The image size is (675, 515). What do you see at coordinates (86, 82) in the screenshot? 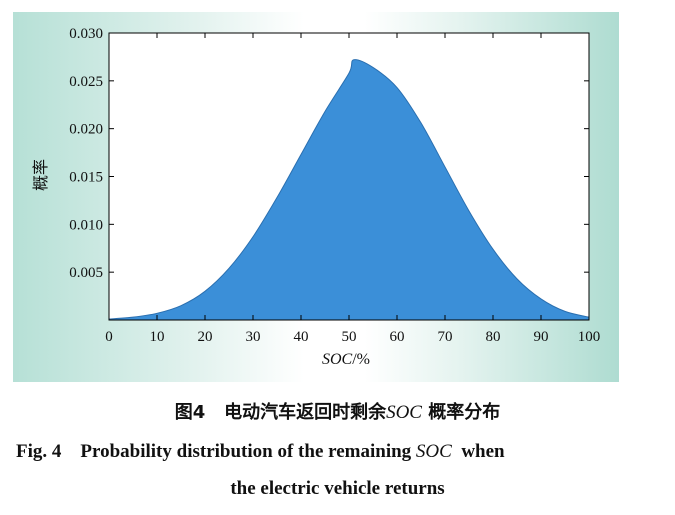
I see `y-tick-label: 0.025` at bounding box center [86, 82].